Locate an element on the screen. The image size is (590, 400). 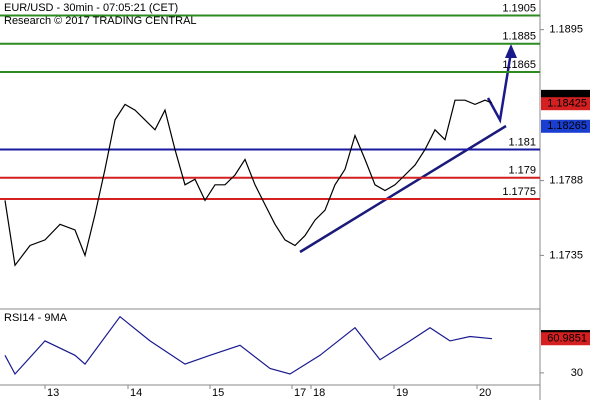
indicator-title: RSI14 - 9MA is located at coordinates (36, 318).